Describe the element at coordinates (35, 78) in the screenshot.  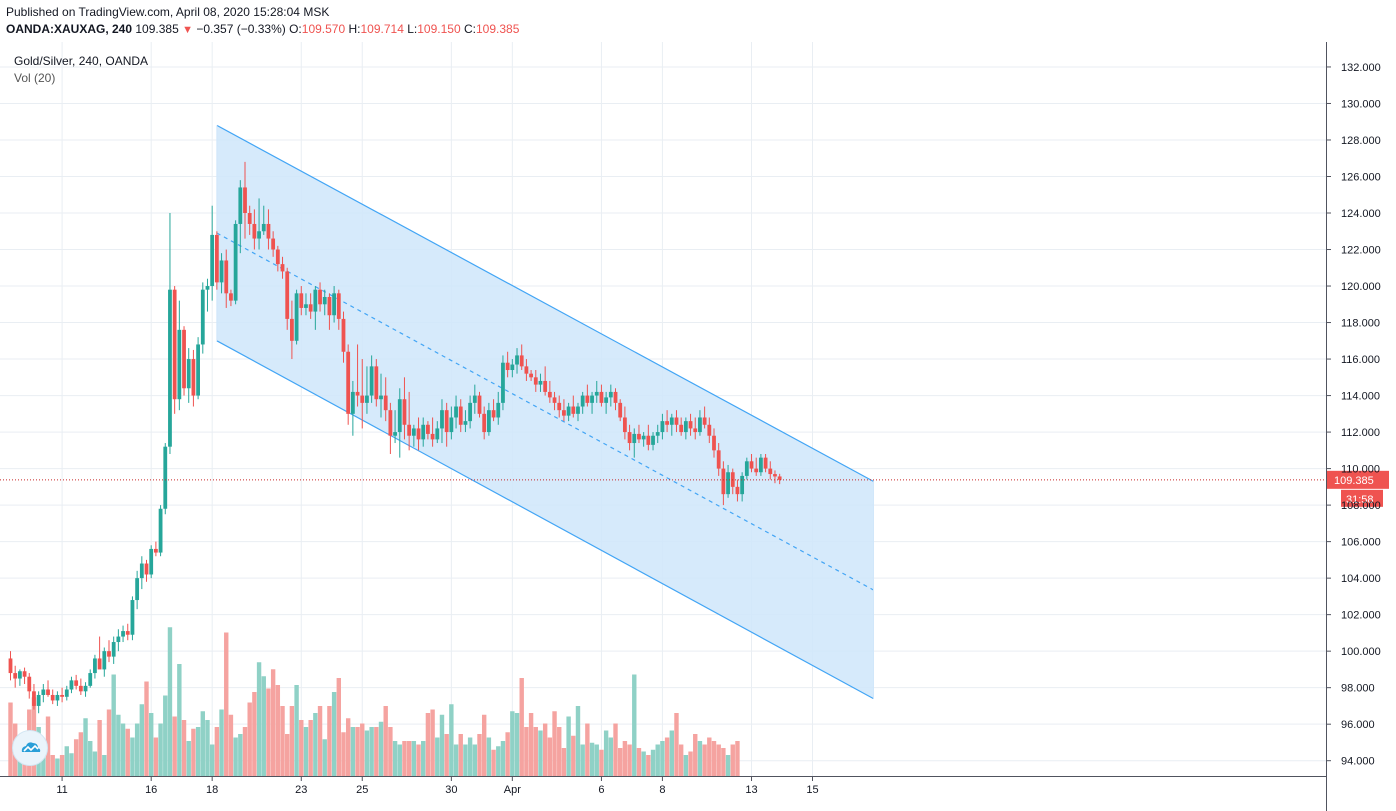
I see `legend-volume: Vol (20)` at that location.